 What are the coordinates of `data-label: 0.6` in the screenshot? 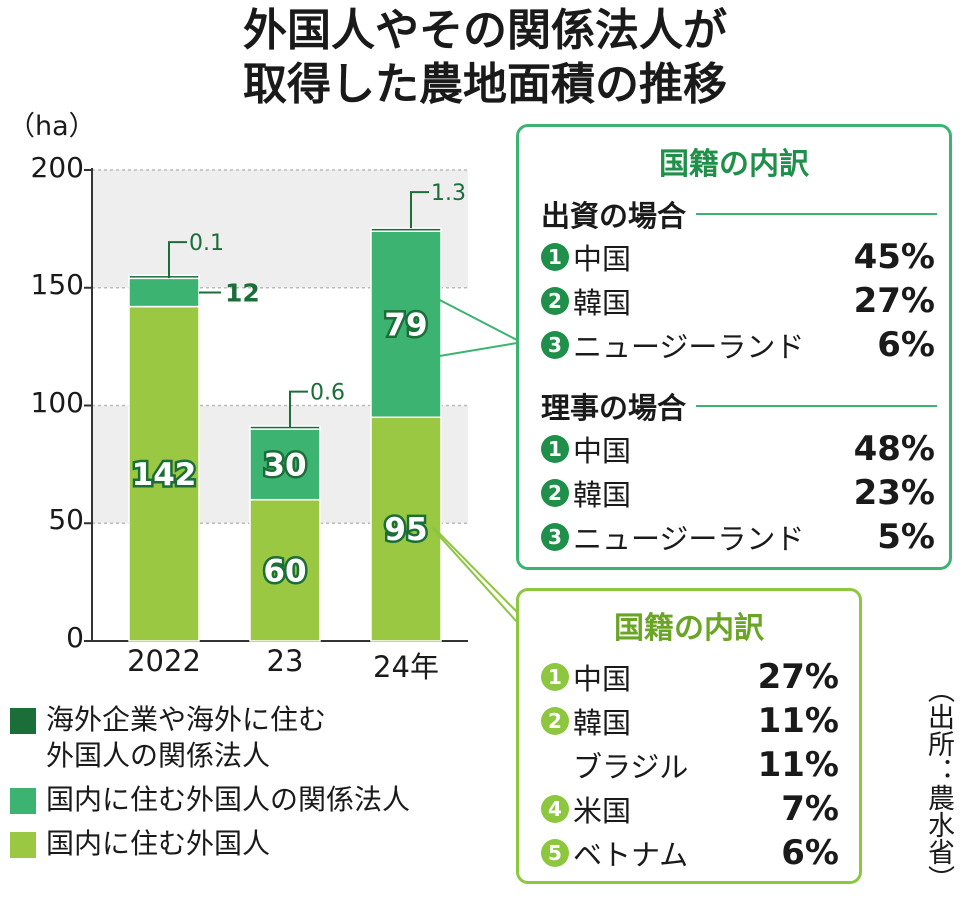 It's located at (327, 393).